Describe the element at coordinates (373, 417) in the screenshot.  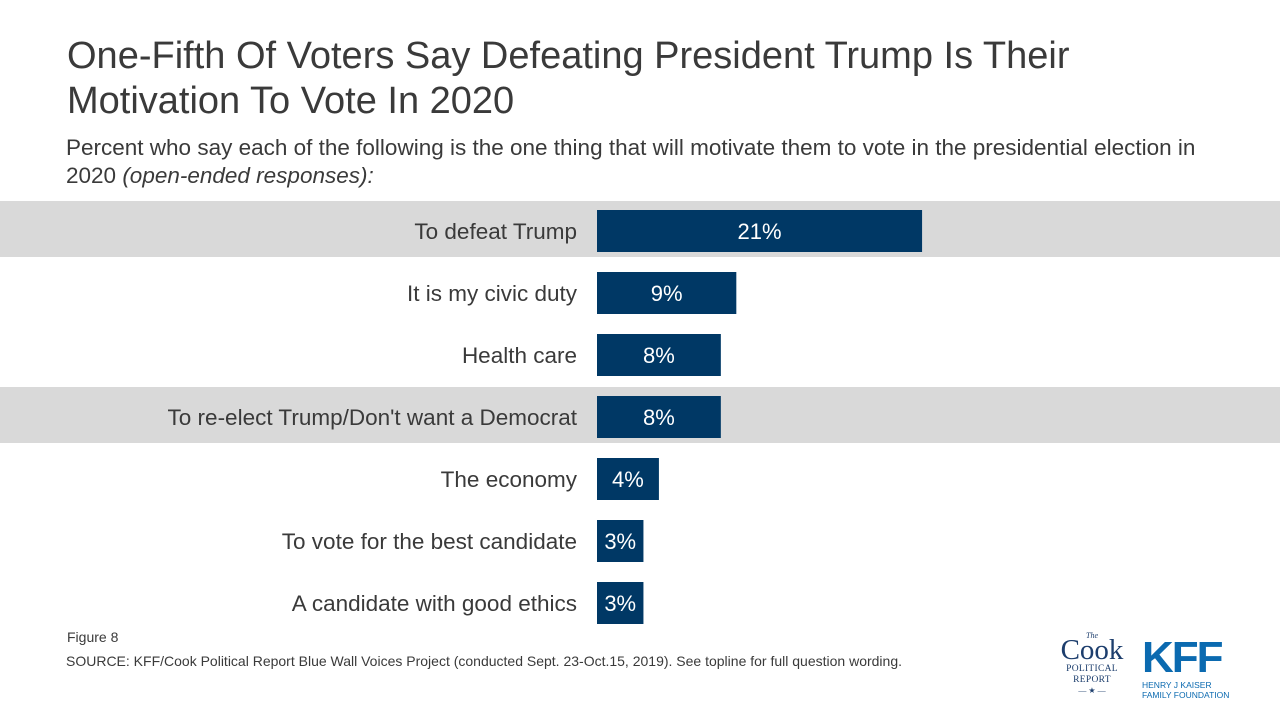
I see `category-label: To re-elect Trump/Don't want a Democrat` at that location.